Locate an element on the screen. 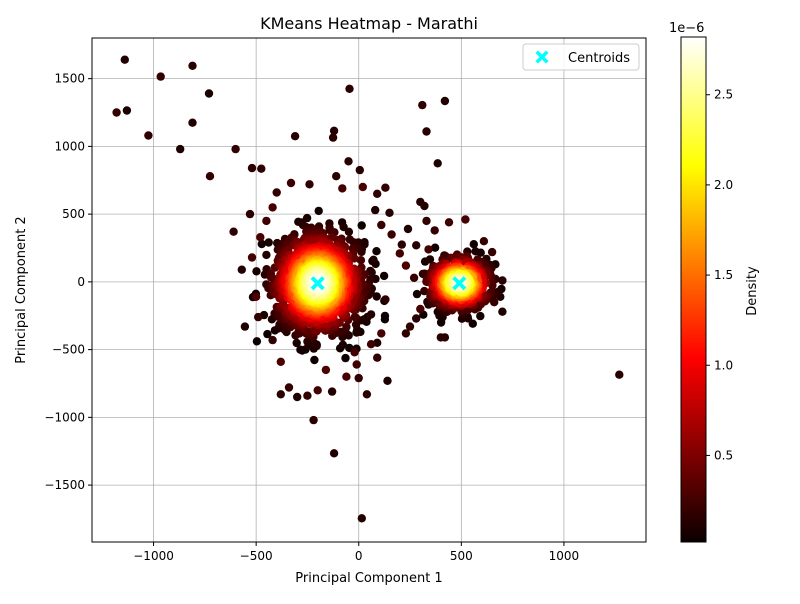 The width and height of the screenshot is (800, 604). legend-x-icon is located at coordinates (542, 57).